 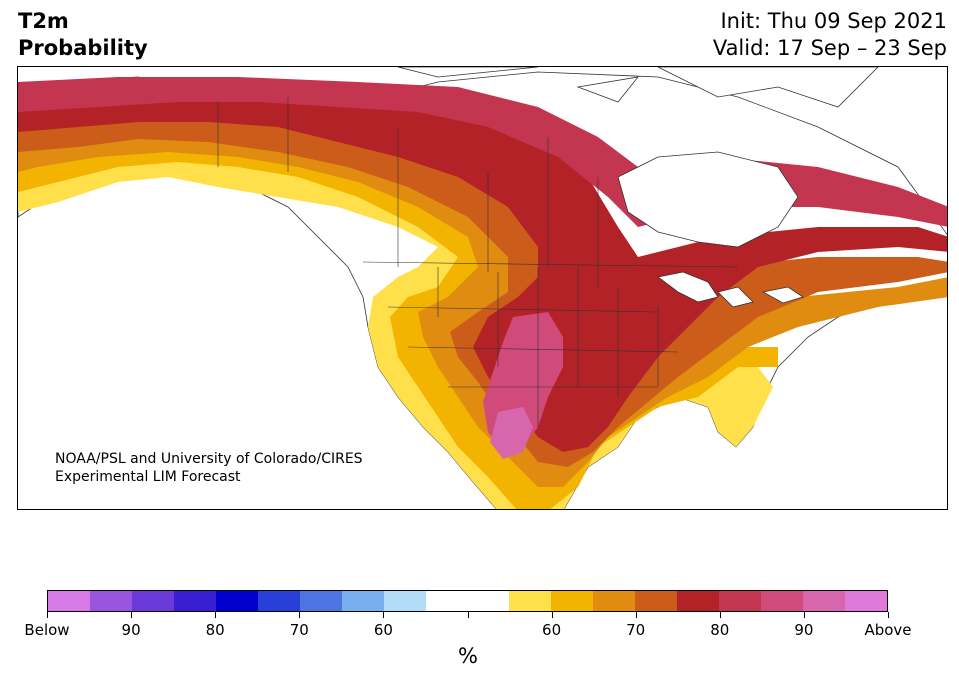 What do you see at coordinates (888, 630) in the screenshot?
I see `color-bar-tick-label: Above` at bounding box center [888, 630].